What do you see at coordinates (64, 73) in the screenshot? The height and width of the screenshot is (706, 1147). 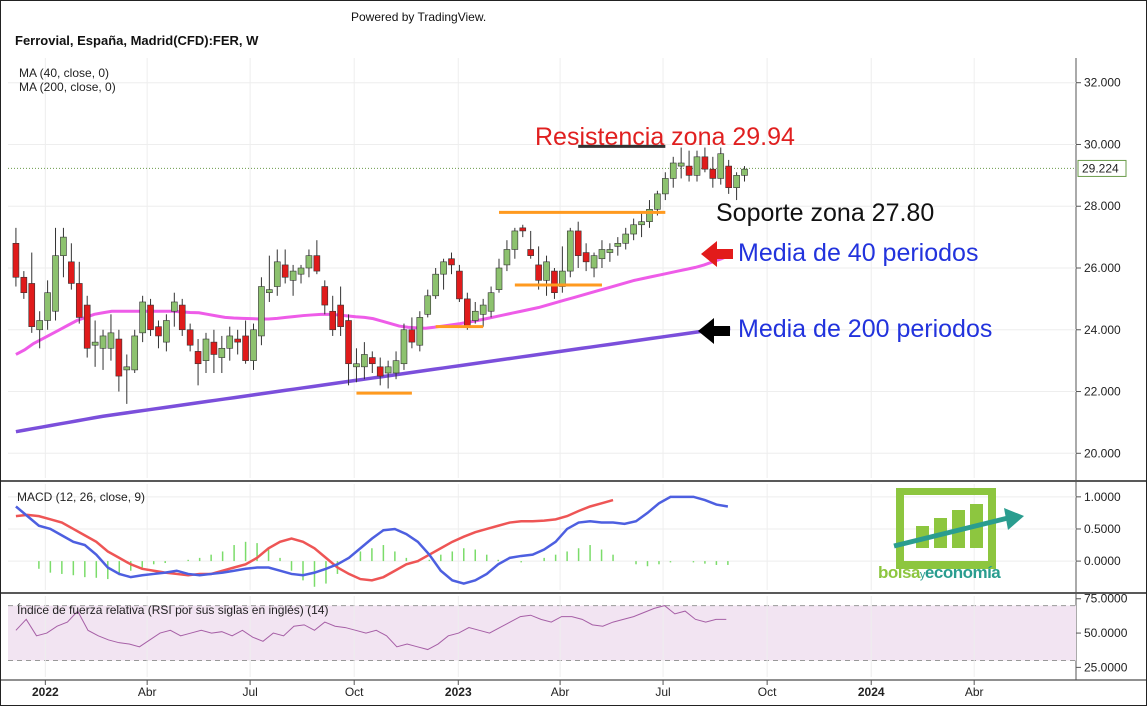 I see `ma40-legend: MA (40, close, 0)` at bounding box center [64, 73].